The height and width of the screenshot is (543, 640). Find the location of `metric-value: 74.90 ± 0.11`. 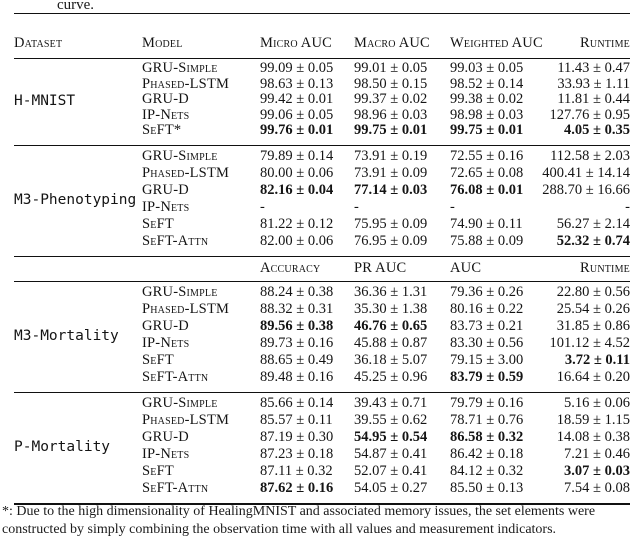

metric-value: 74.90 ± 0.11 is located at coordinates (486, 223).